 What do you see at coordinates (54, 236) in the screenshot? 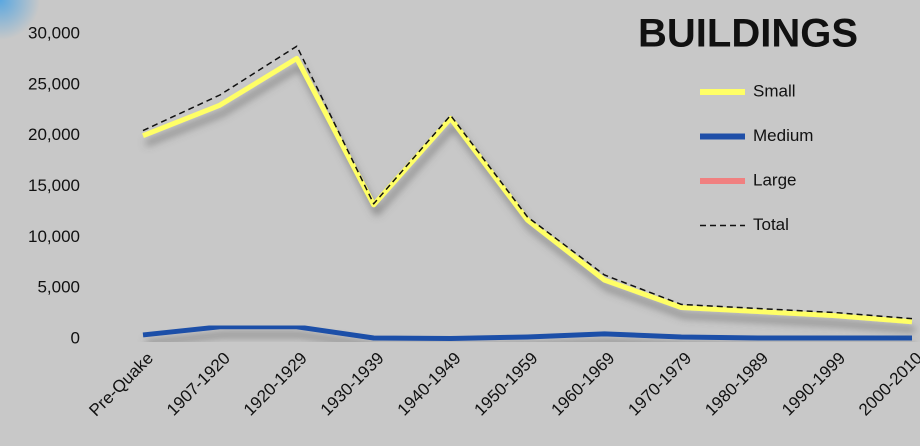
I see `y-tick-label: 10,000` at bounding box center [54, 236].